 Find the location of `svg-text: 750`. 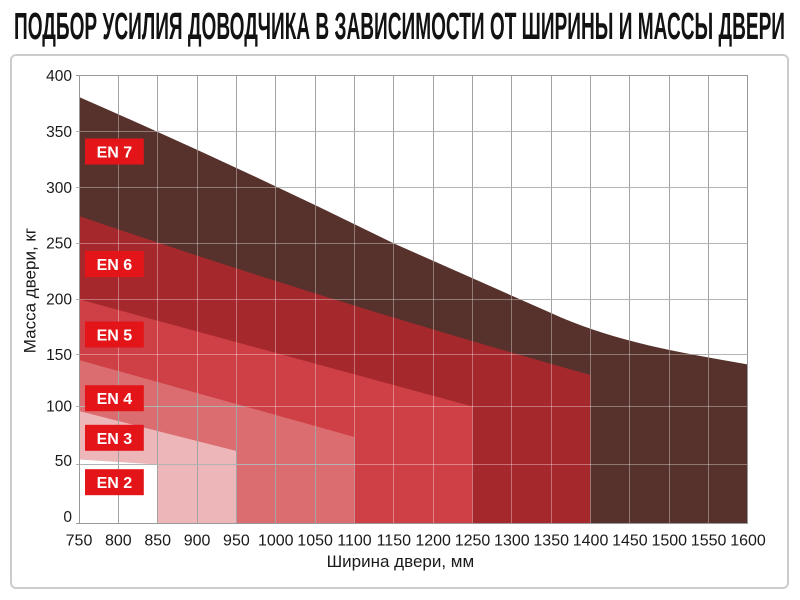

svg-text: 750 is located at coordinates (79, 540).